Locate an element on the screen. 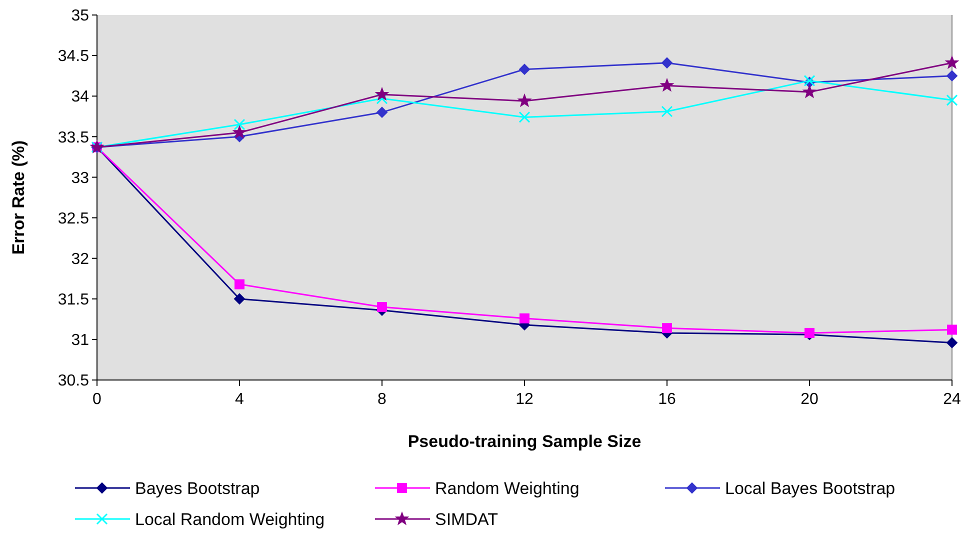  legend-label: Local Bayes Bootstrap is located at coordinates (810, 488).